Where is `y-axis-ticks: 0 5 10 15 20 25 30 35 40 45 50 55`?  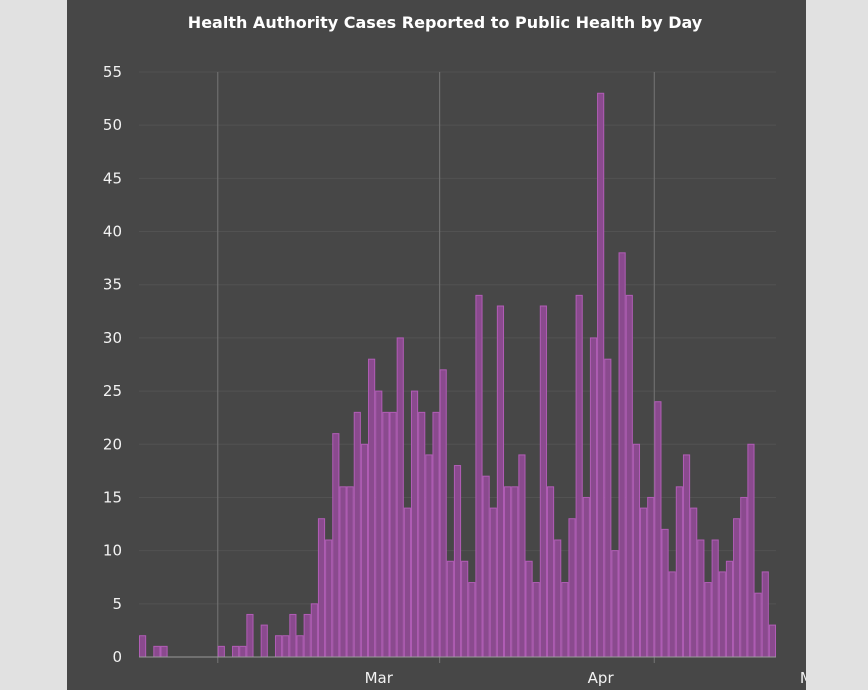
y-axis-ticks: 0 5 10 15 20 25 30 35 40 45 50 55 is located at coordinates (112, 364).